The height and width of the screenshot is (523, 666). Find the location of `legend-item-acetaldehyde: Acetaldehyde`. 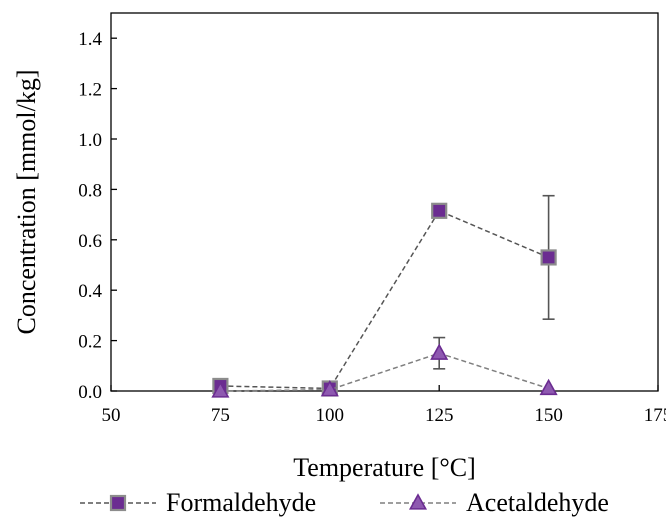

legend-item-acetaldehyde: Acetaldehyde is located at coordinates (494, 502).